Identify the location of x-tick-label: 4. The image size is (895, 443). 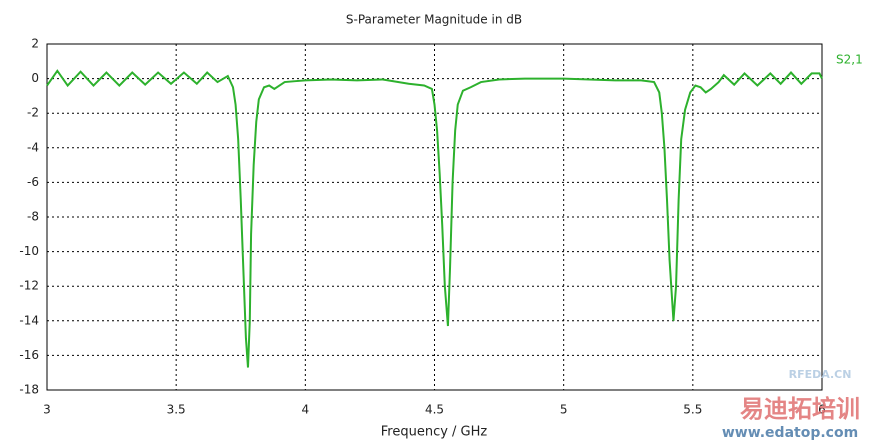
(306, 410).